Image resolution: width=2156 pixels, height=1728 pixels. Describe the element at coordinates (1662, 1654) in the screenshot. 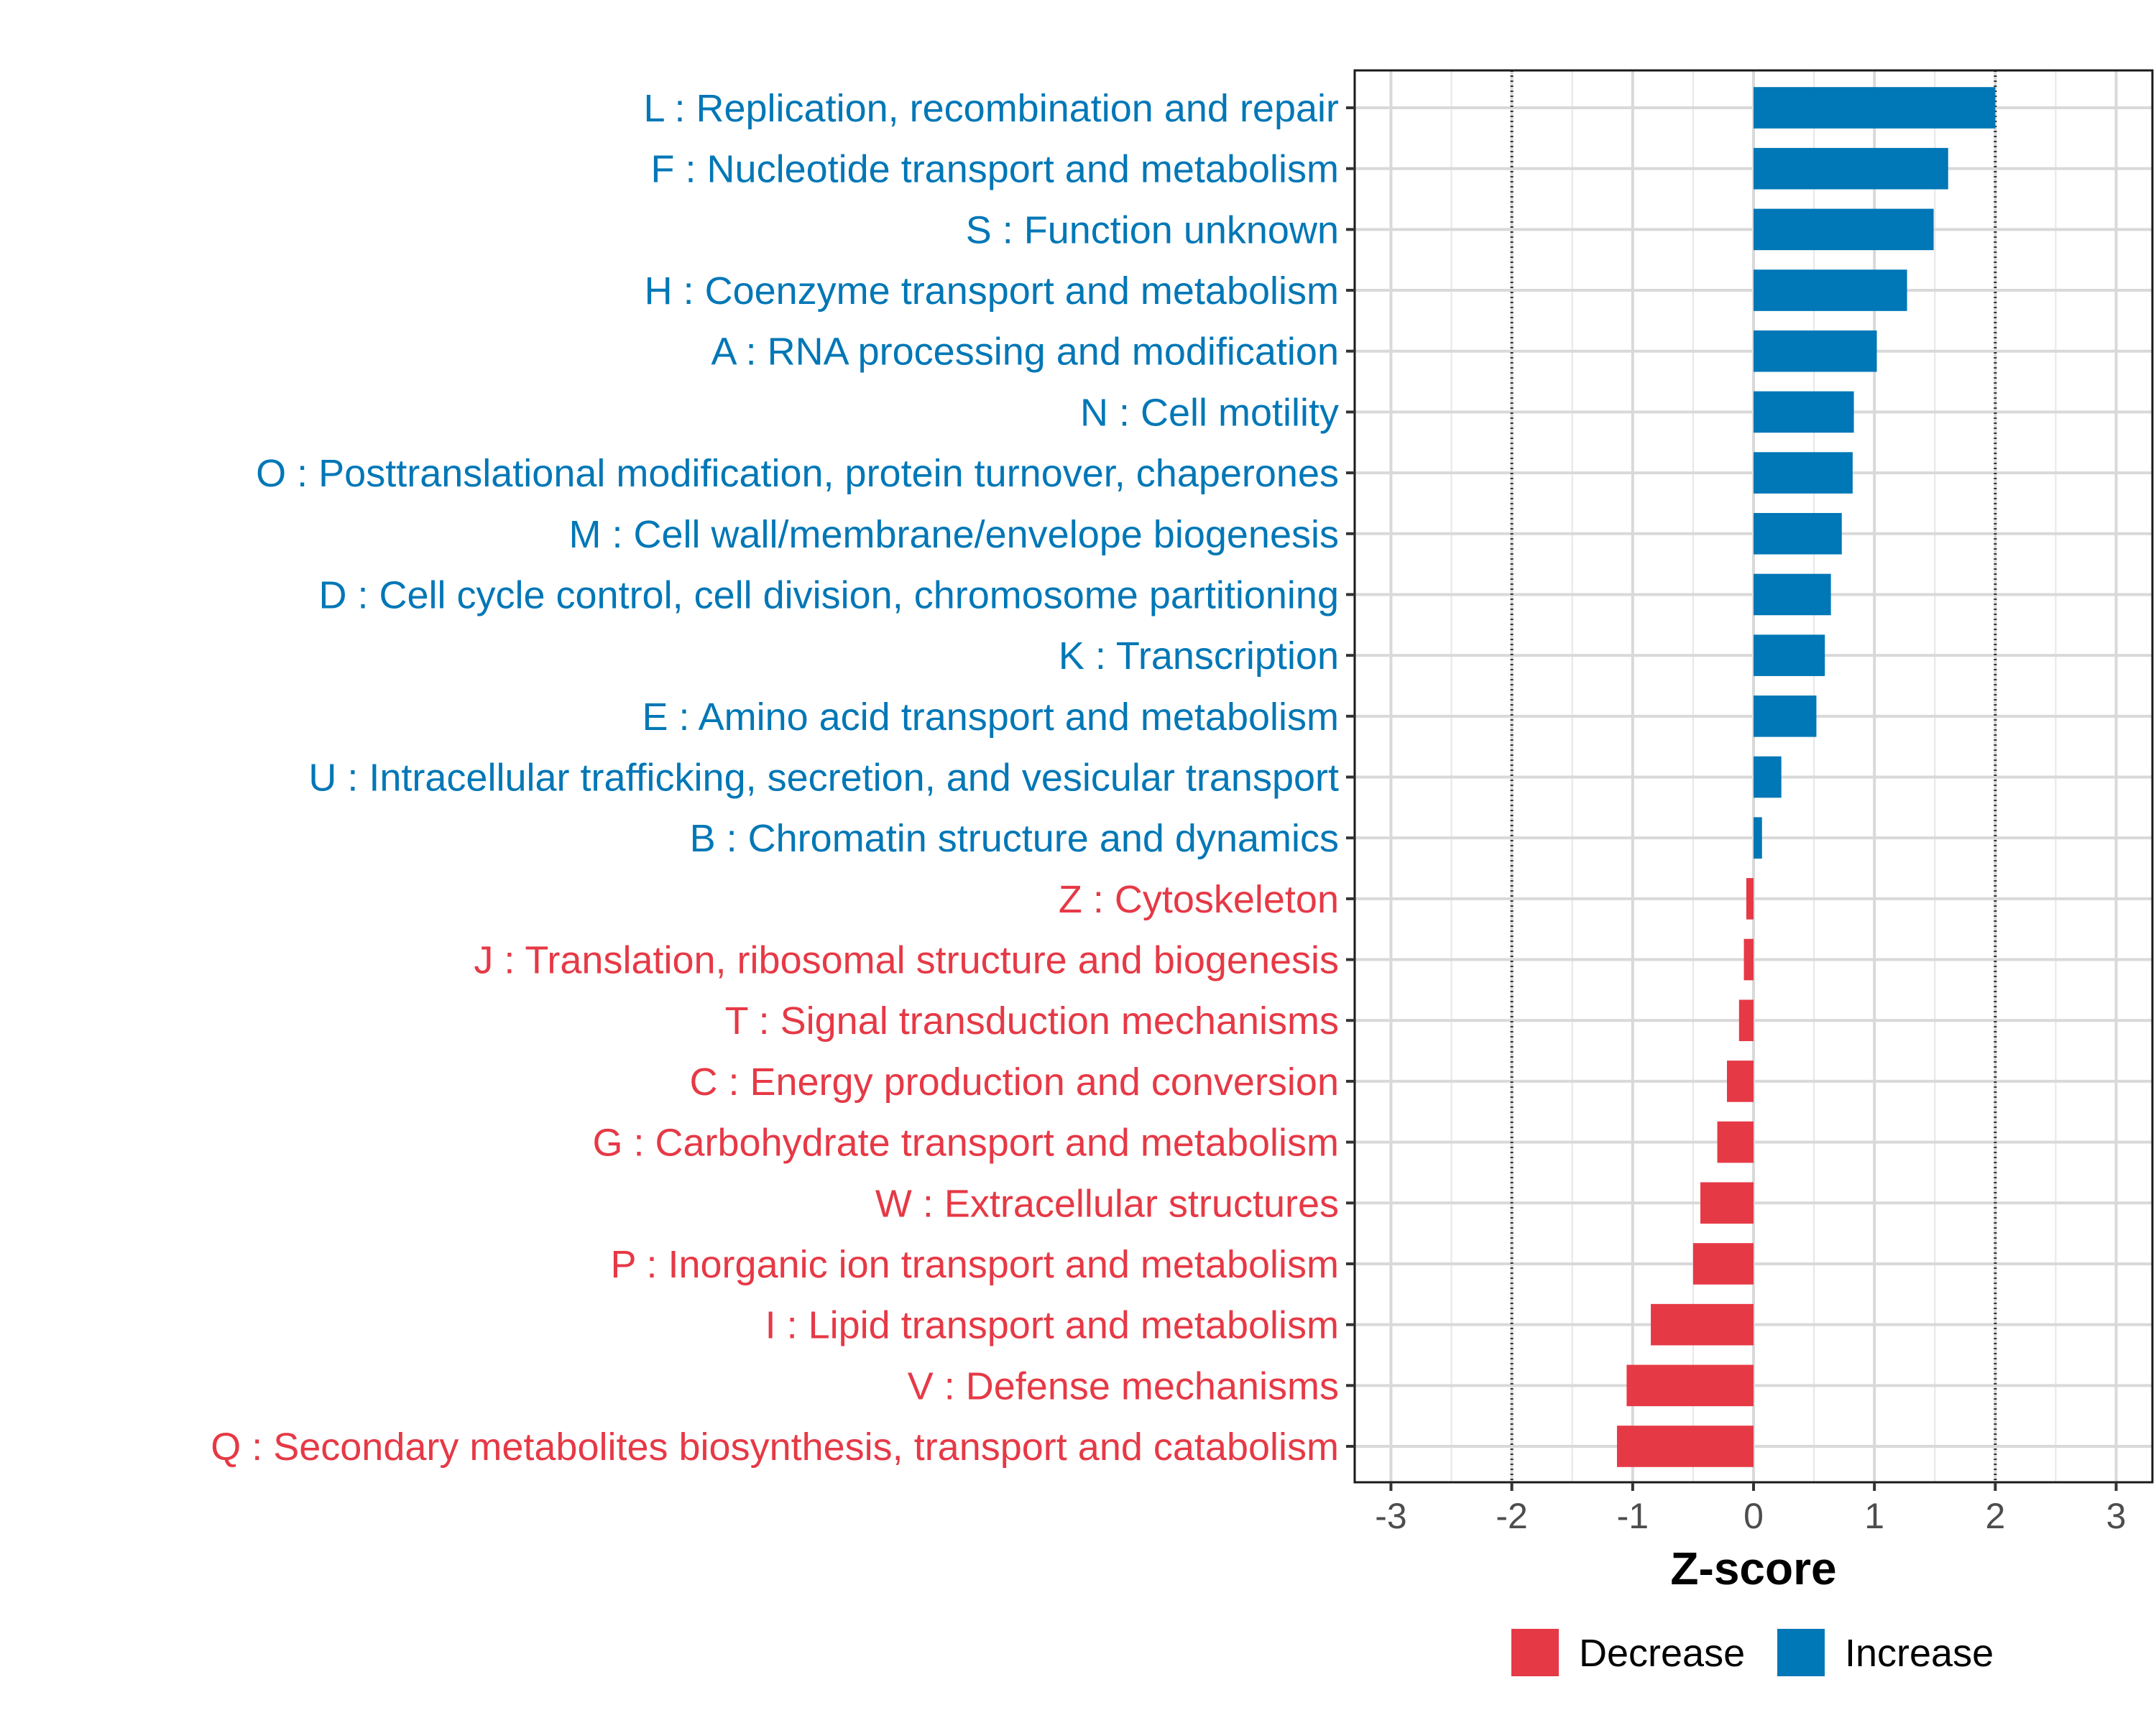

I see `legend-label-decrease: Decrease` at that location.